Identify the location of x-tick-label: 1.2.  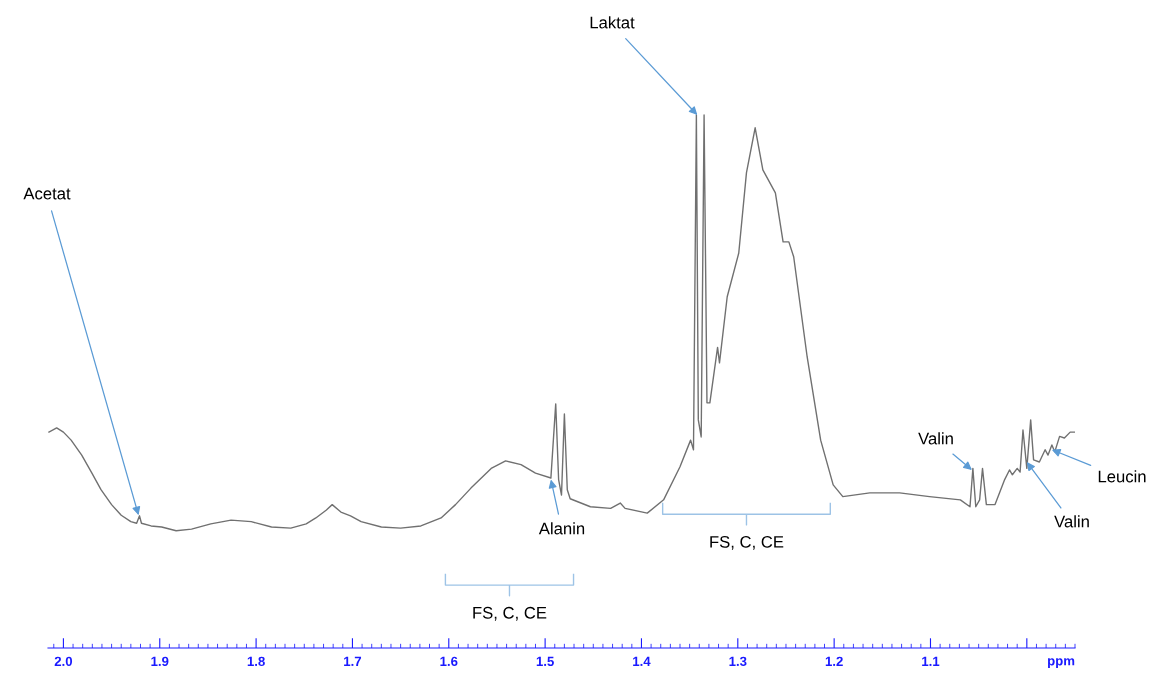
(834, 661).